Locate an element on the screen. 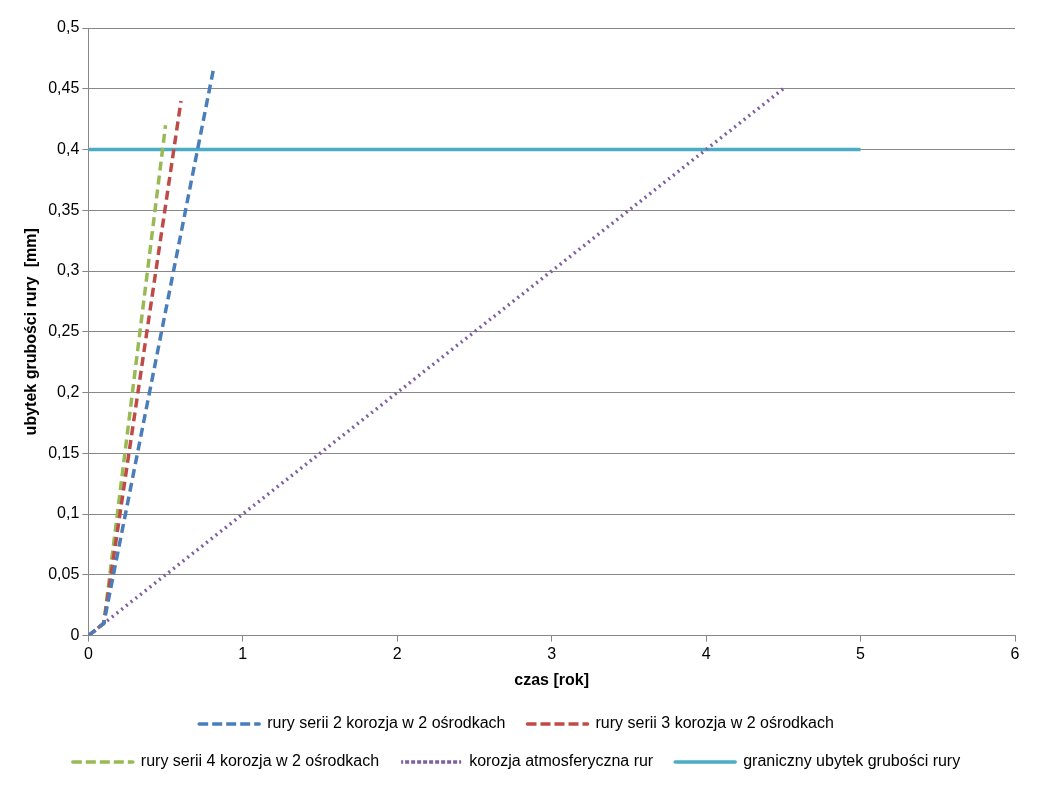  x-tick-label: 3 is located at coordinates (552, 653).